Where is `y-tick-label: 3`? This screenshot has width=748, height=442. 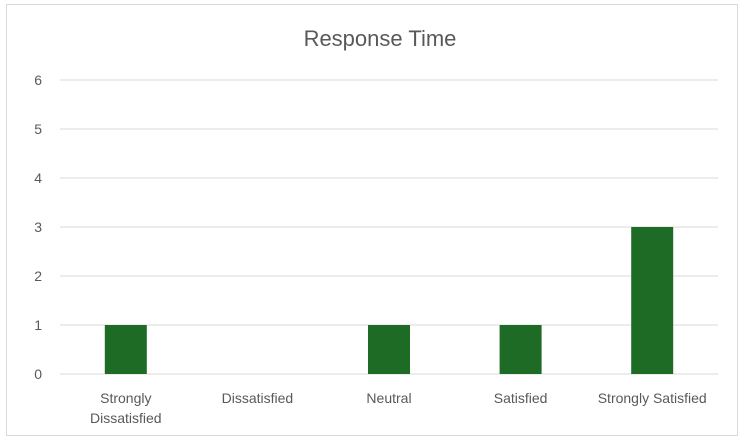 y-tick-label: 3 is located at coordinates (38, 227).